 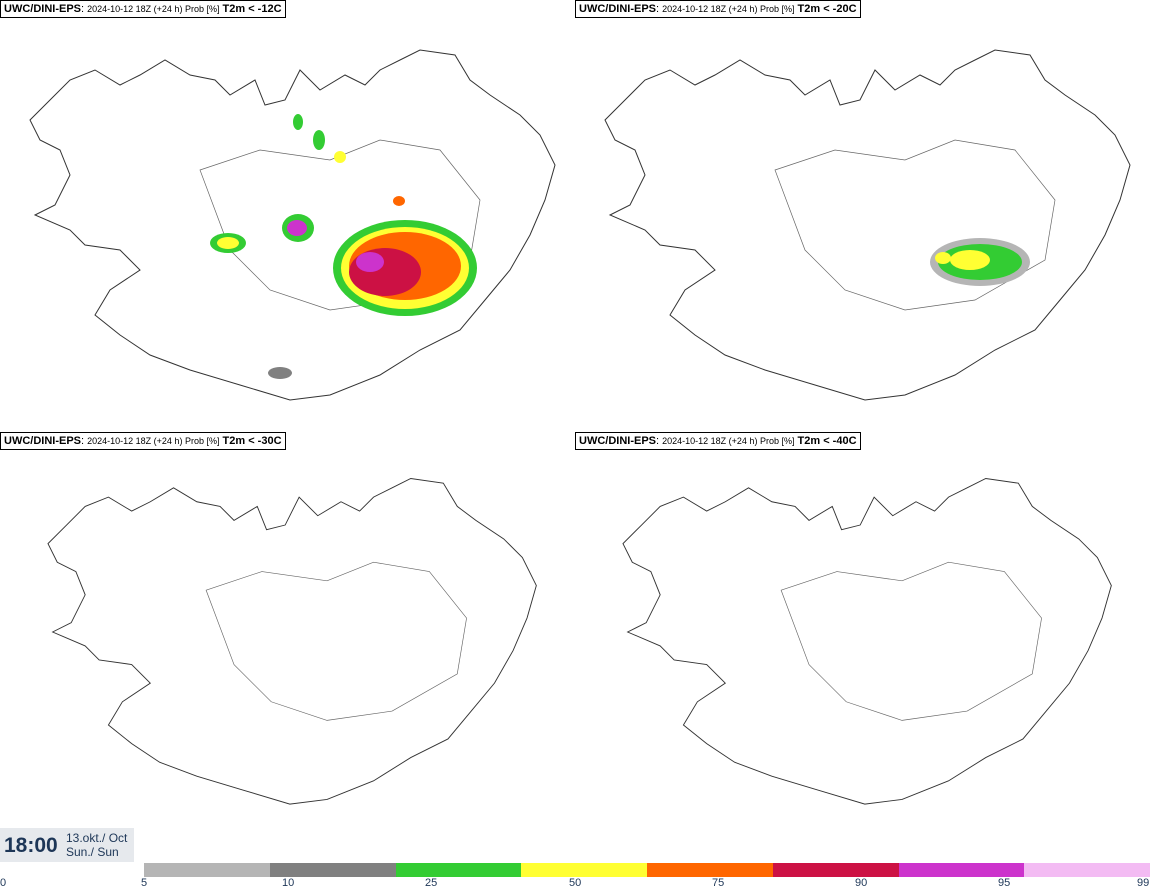 I want to click on valid-date: 13.okt./ Oct Sun./ Sun, so click(x=96, y=845).